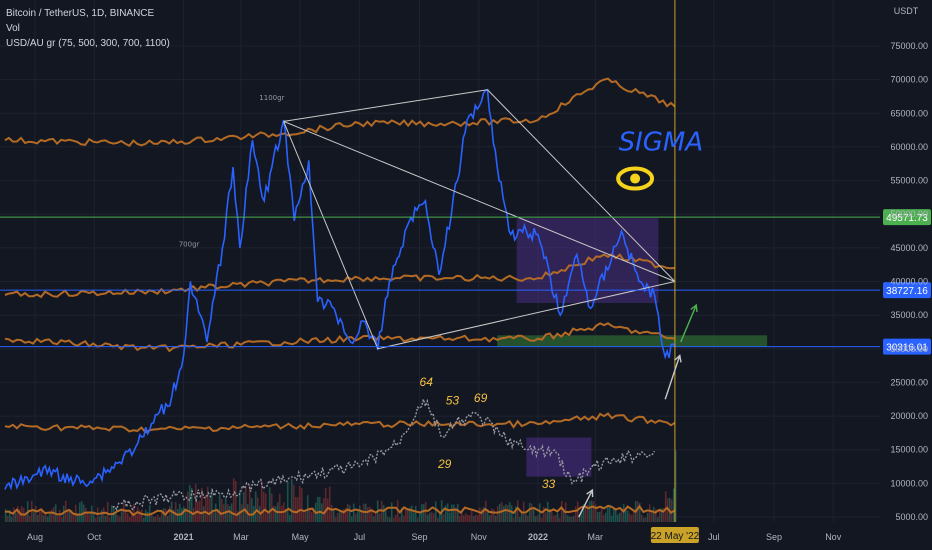  What do you see at coordinates (13, 28) in the screenshot?
I see `volume-legend: Vol` at bounding box center [13, 28].